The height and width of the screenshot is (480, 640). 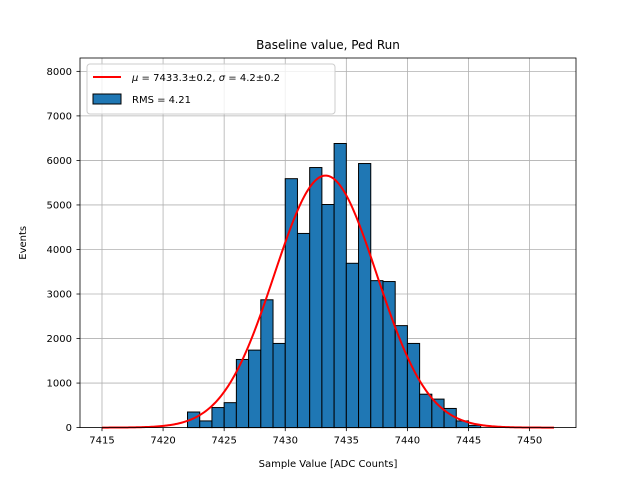 I want to click on y-tick-label: 2000, so click(x=59, y=339).